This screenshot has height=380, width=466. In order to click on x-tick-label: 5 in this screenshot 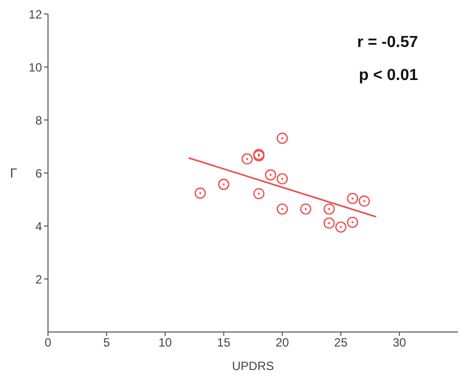, I will do `click(106, 343)`.